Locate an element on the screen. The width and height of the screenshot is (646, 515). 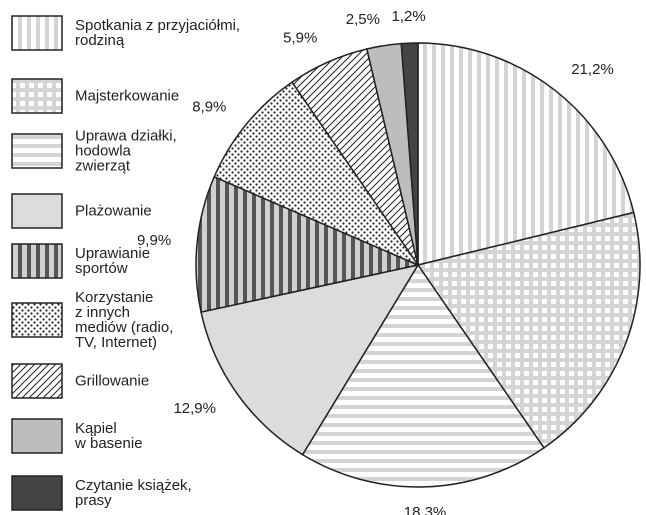
legend-label: Majsterkowanie is located at coordinates (127, 96).